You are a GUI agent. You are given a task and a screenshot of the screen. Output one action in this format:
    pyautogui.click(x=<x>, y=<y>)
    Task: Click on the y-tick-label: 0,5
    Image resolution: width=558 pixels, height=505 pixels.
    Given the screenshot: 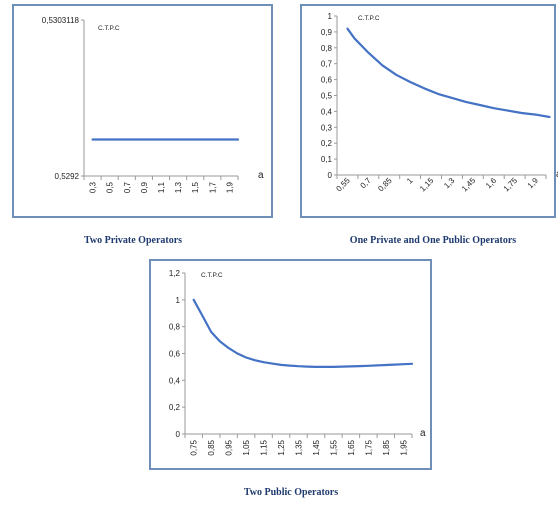 What is the action you would take?
    pyautogui.click(x=327, y=96)
    